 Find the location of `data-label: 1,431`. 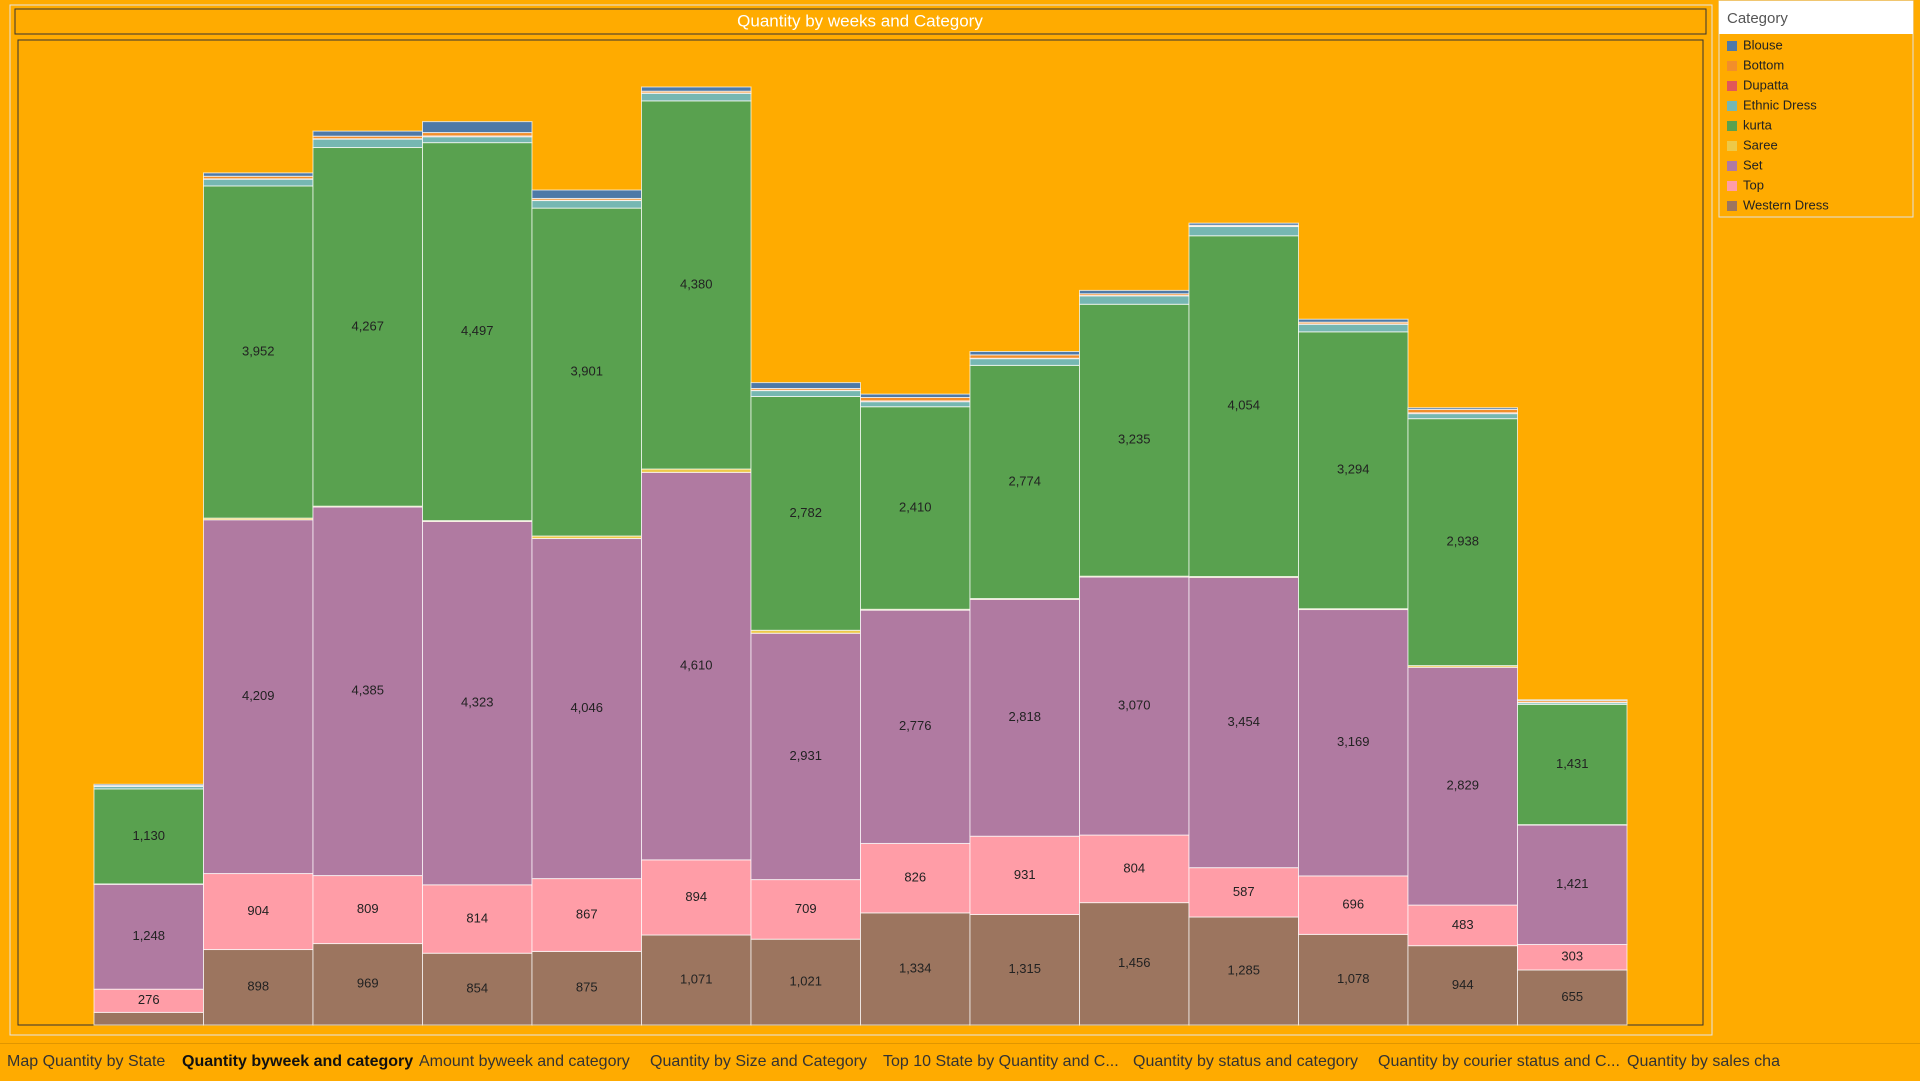

data-label: 1,431 is located at coordinates (1572, 763).